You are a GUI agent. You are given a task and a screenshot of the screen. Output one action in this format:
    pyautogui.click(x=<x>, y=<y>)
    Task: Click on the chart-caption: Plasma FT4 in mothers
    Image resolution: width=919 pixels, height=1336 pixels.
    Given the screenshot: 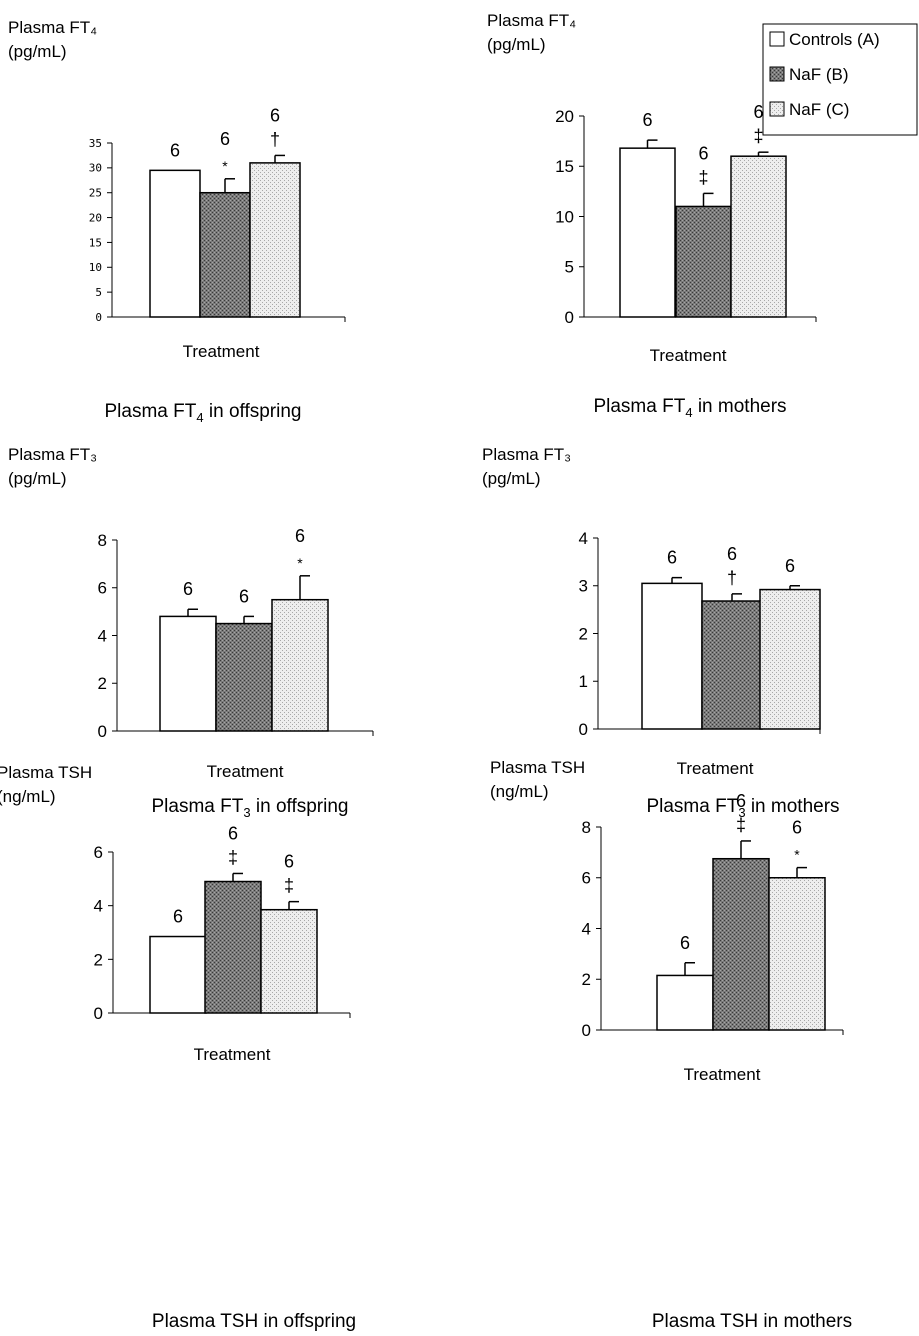 What is the action you would take?
    pyautogui.click(x=689, y=408)
    